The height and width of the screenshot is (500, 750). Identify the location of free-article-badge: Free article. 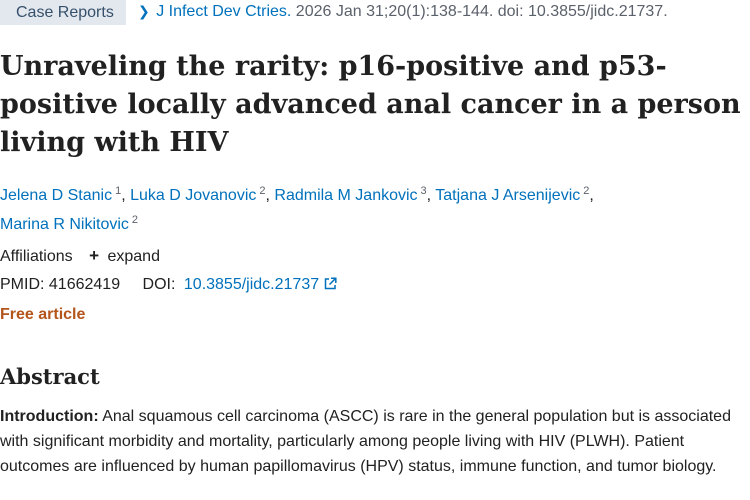
(43, 314).